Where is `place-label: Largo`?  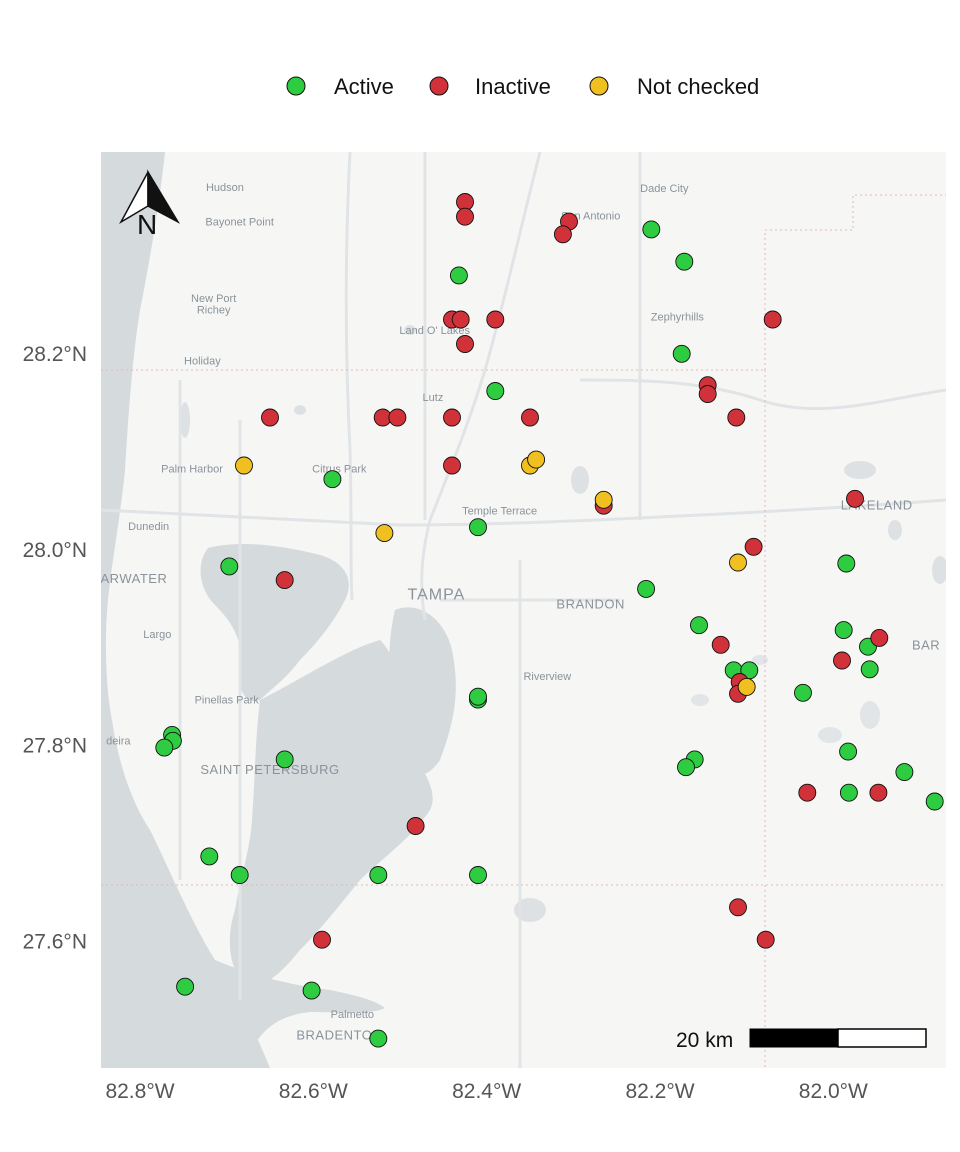 place-label: Largo is located at coordinates (157, 635).